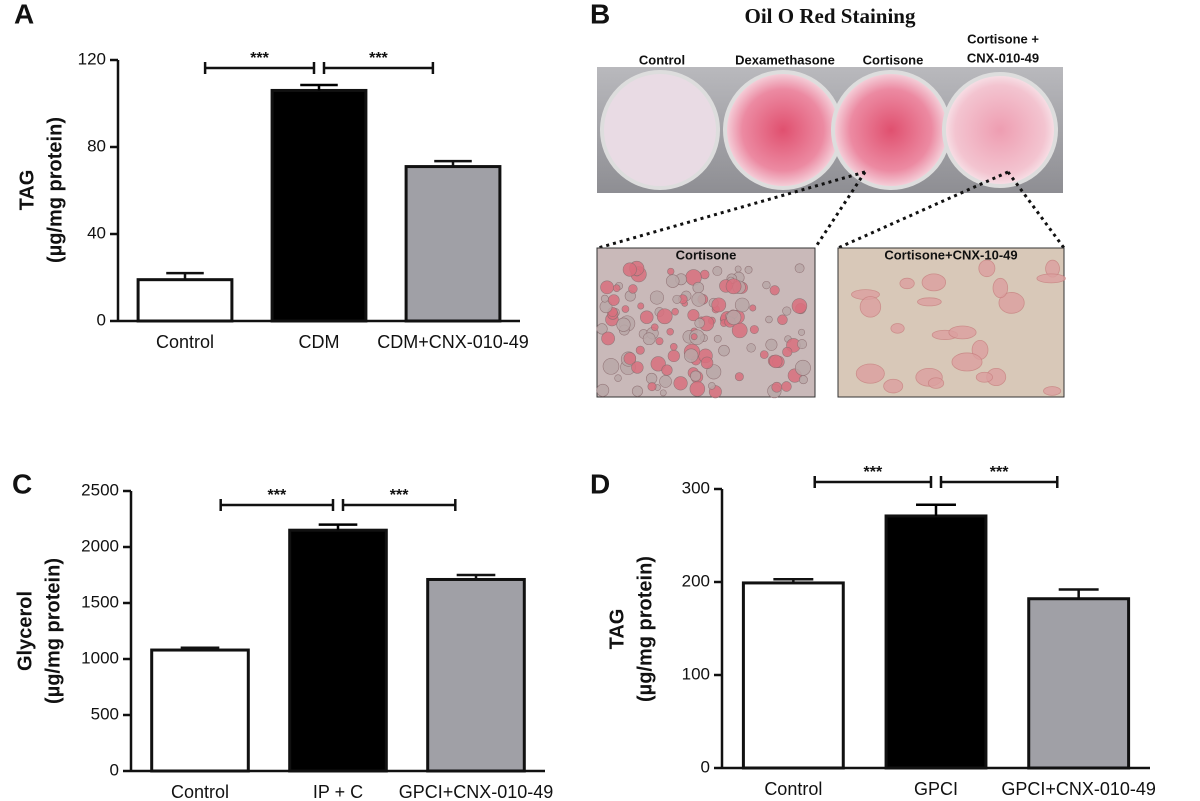 This screenshot has height=801, width=1200. What do you see at coordinates (25, 631) in the screenshot?
I see `y-axis-label: Glycerol` at bounding box center [25, 631].